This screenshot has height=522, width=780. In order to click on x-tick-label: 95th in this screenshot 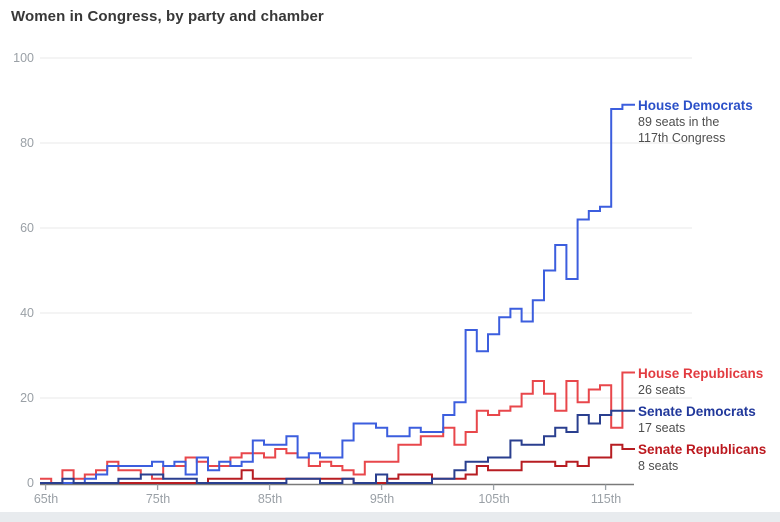, I will do `click(382, 499)`.